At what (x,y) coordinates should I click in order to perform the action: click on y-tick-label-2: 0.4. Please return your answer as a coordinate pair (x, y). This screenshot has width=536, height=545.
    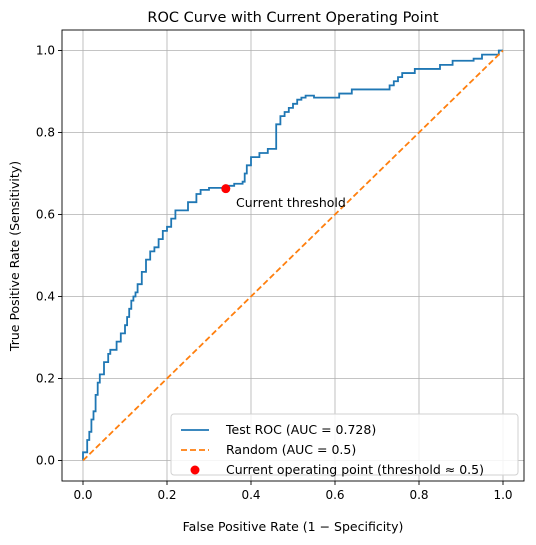
    Looking at the image, I should click on (45, 297).